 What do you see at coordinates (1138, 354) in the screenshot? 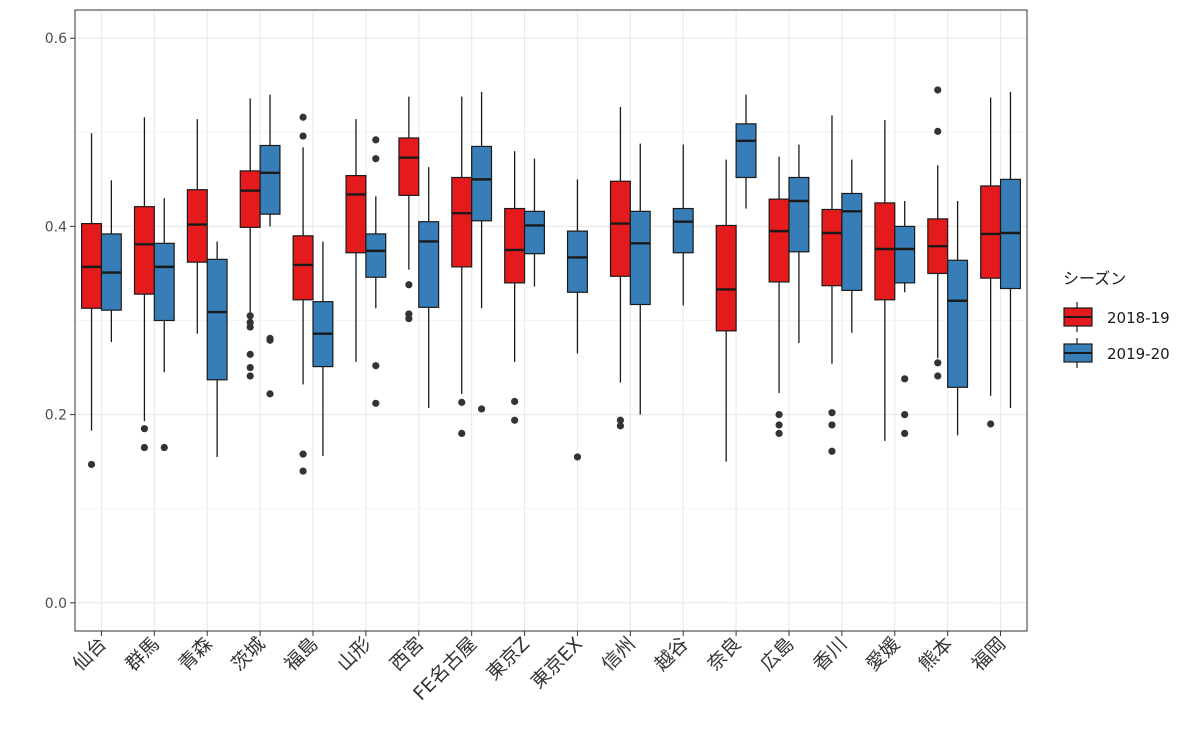
I see `legend-label: 2019-20` at bounding box center [1138, 354].